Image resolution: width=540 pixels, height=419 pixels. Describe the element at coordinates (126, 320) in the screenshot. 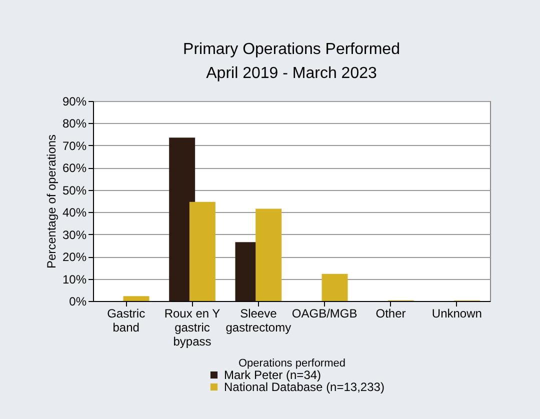

I see `x-tick-label: Gastric band` at that location.